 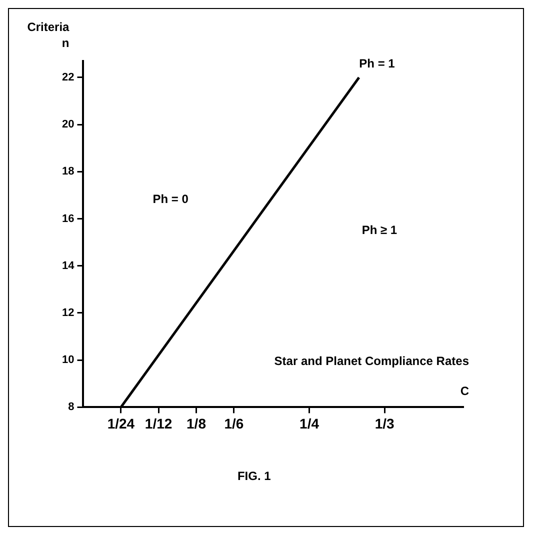 What do you see at coordinates (158, 423) in the screenshot?
I see `x-tick-label: 1/12` at bounding box center [158, 423].